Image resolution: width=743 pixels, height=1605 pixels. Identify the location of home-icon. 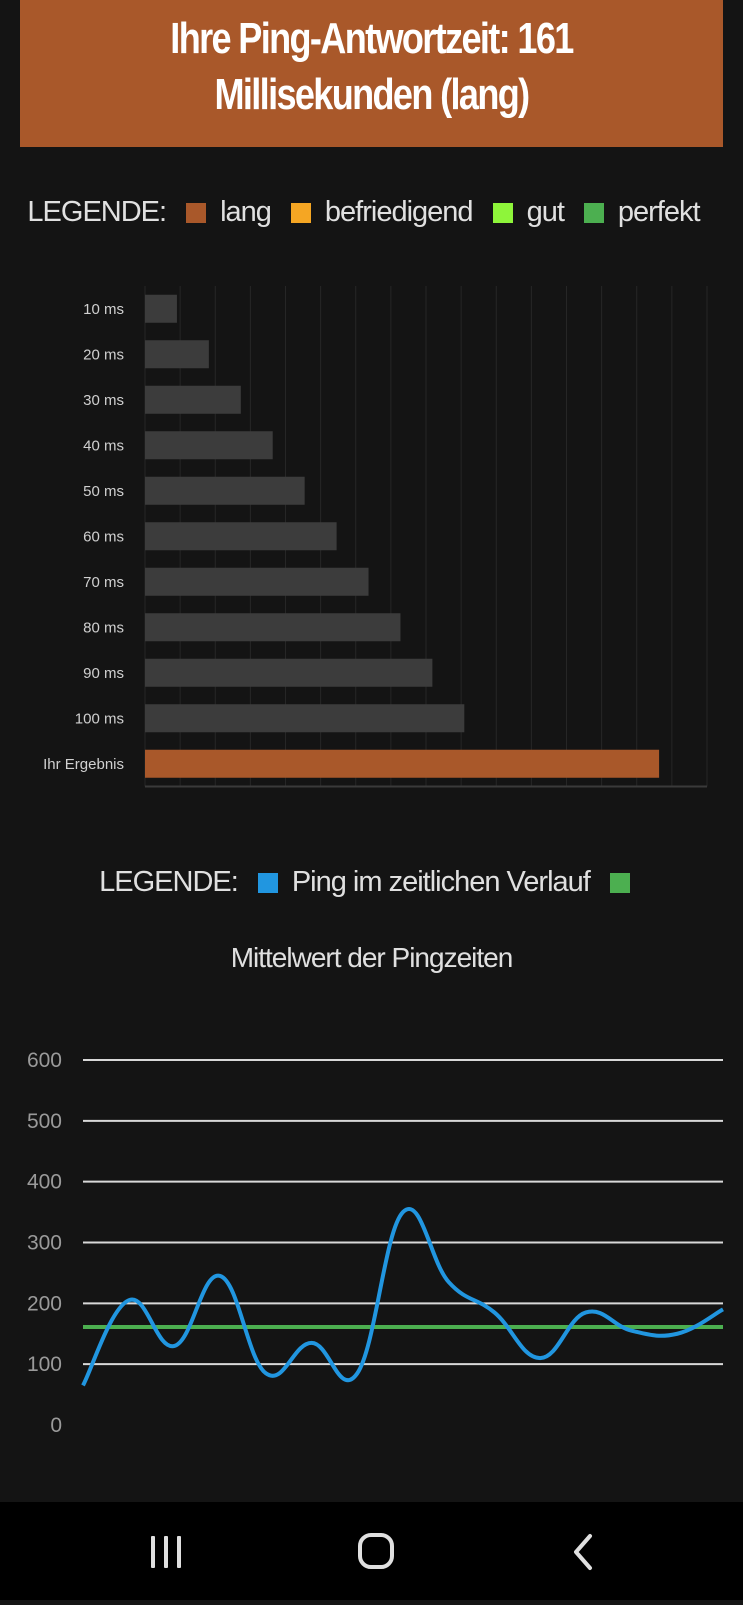
(376, 1551).